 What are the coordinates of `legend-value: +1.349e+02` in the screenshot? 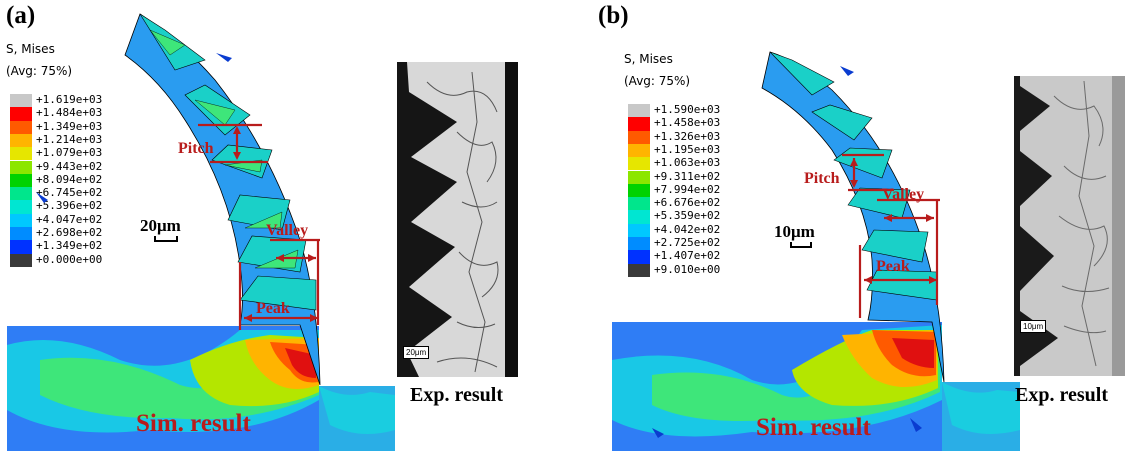 It's located at (69, 246).